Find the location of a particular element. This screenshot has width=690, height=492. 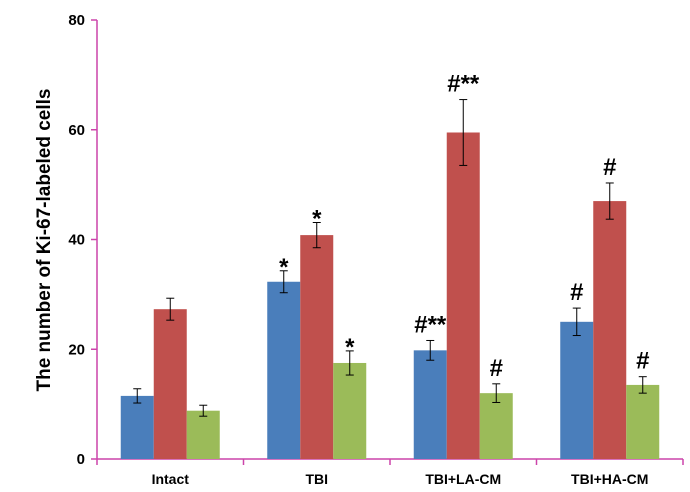

y-axis-label-group: The number of Ki-67-labeled cells is located at coordinates (44, 239).